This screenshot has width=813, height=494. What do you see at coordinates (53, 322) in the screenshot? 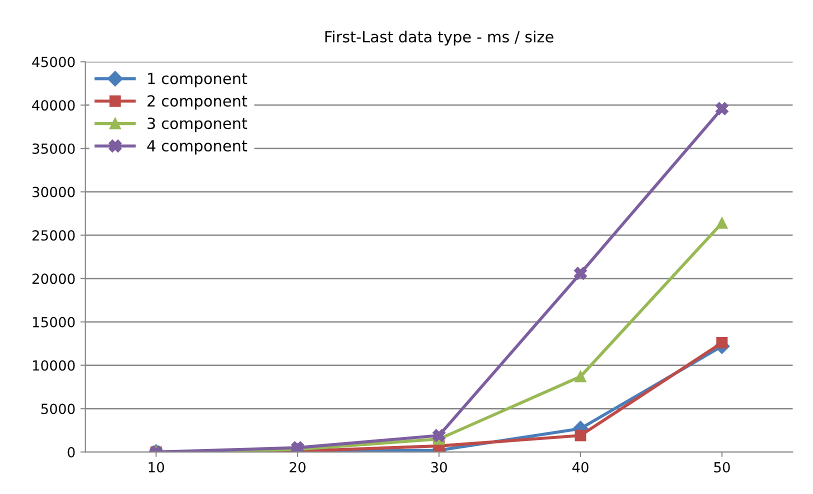
I see `y-tick-label: 15000` at bounding box center [53, 322].